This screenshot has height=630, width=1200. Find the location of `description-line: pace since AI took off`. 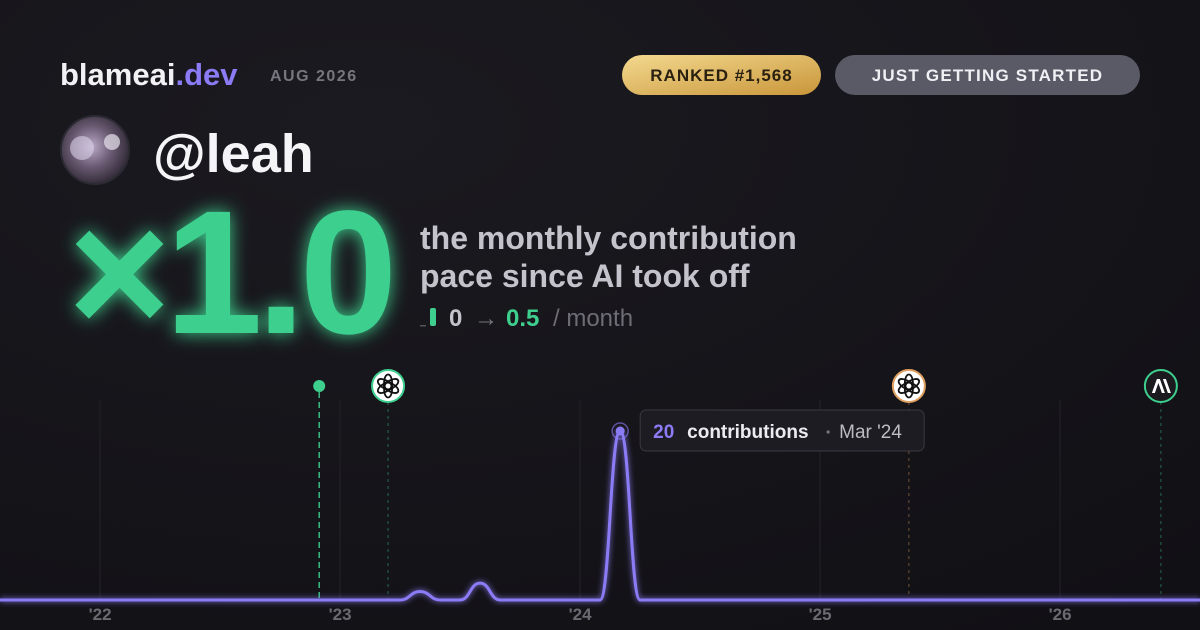

description-line: pace since AI took off is located at coordinates (585, 276).